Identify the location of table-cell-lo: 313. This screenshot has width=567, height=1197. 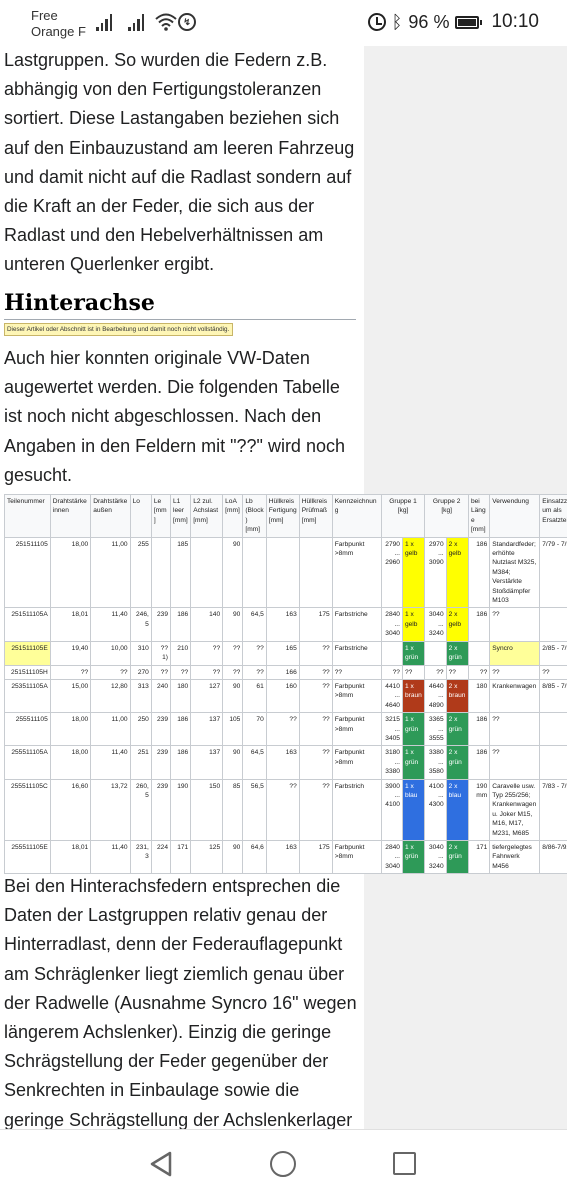
(140, 696).